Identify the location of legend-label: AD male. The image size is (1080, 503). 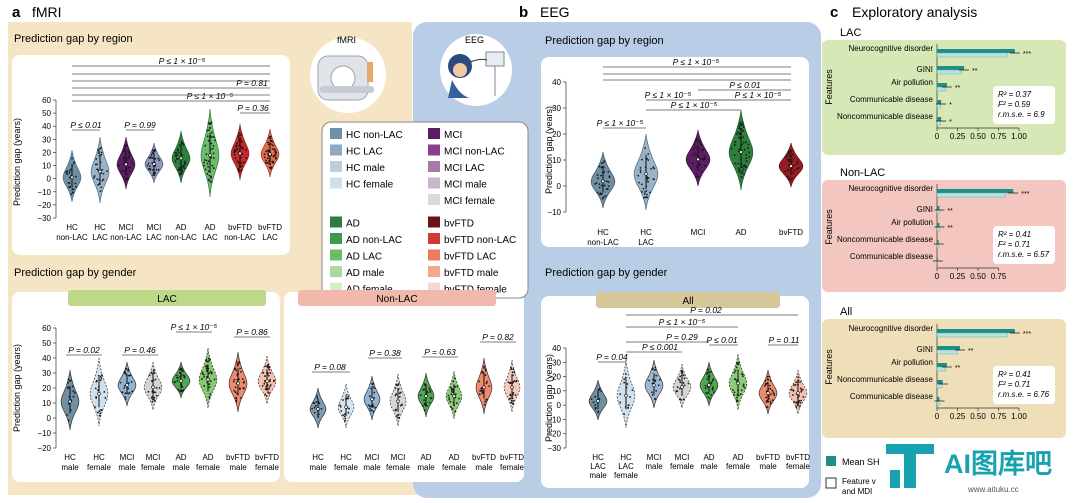
(365, 273).